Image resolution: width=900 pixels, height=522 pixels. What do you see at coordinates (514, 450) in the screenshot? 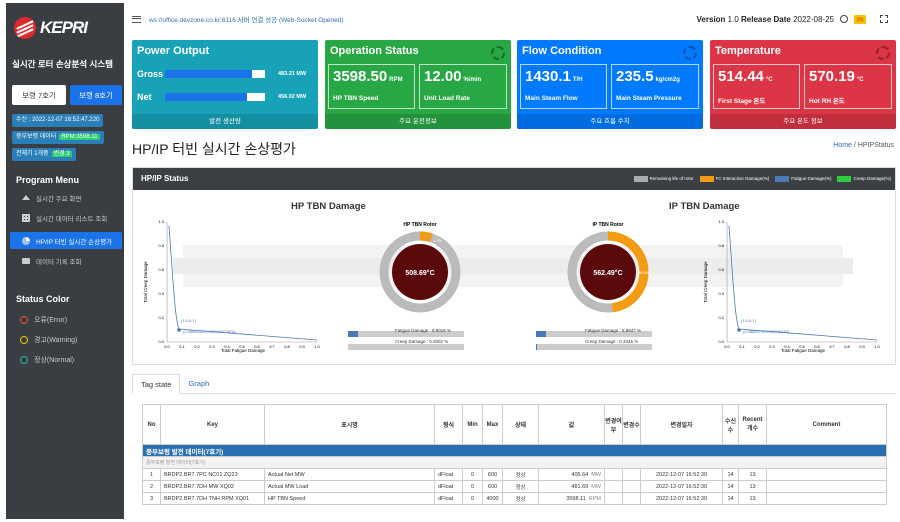
I see `table-group-row: 중부보령 발전 데이터(7호기)` at bounding box center [514, 450].